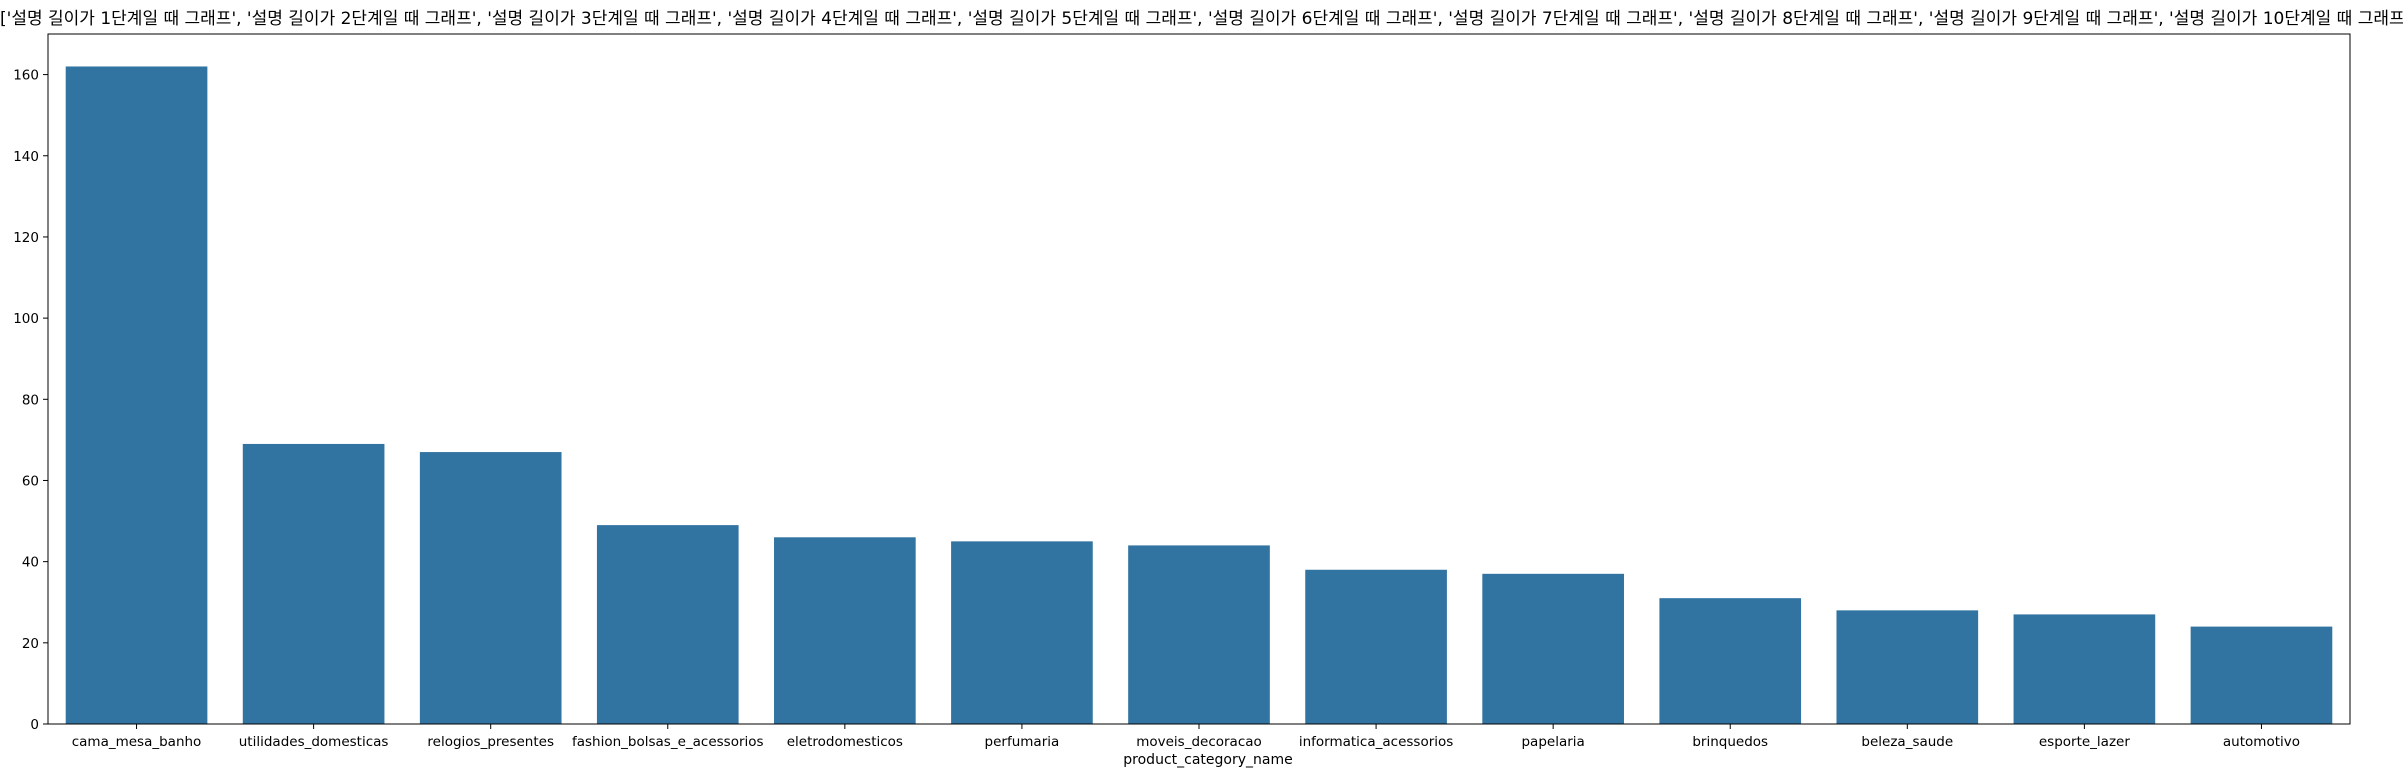 Image resolution: width=2403 pixels, height=776 pixels. Describe the element at coordinates (1199, 634) in the screenshot. I see `bar-moveis_decoracao` at that location.